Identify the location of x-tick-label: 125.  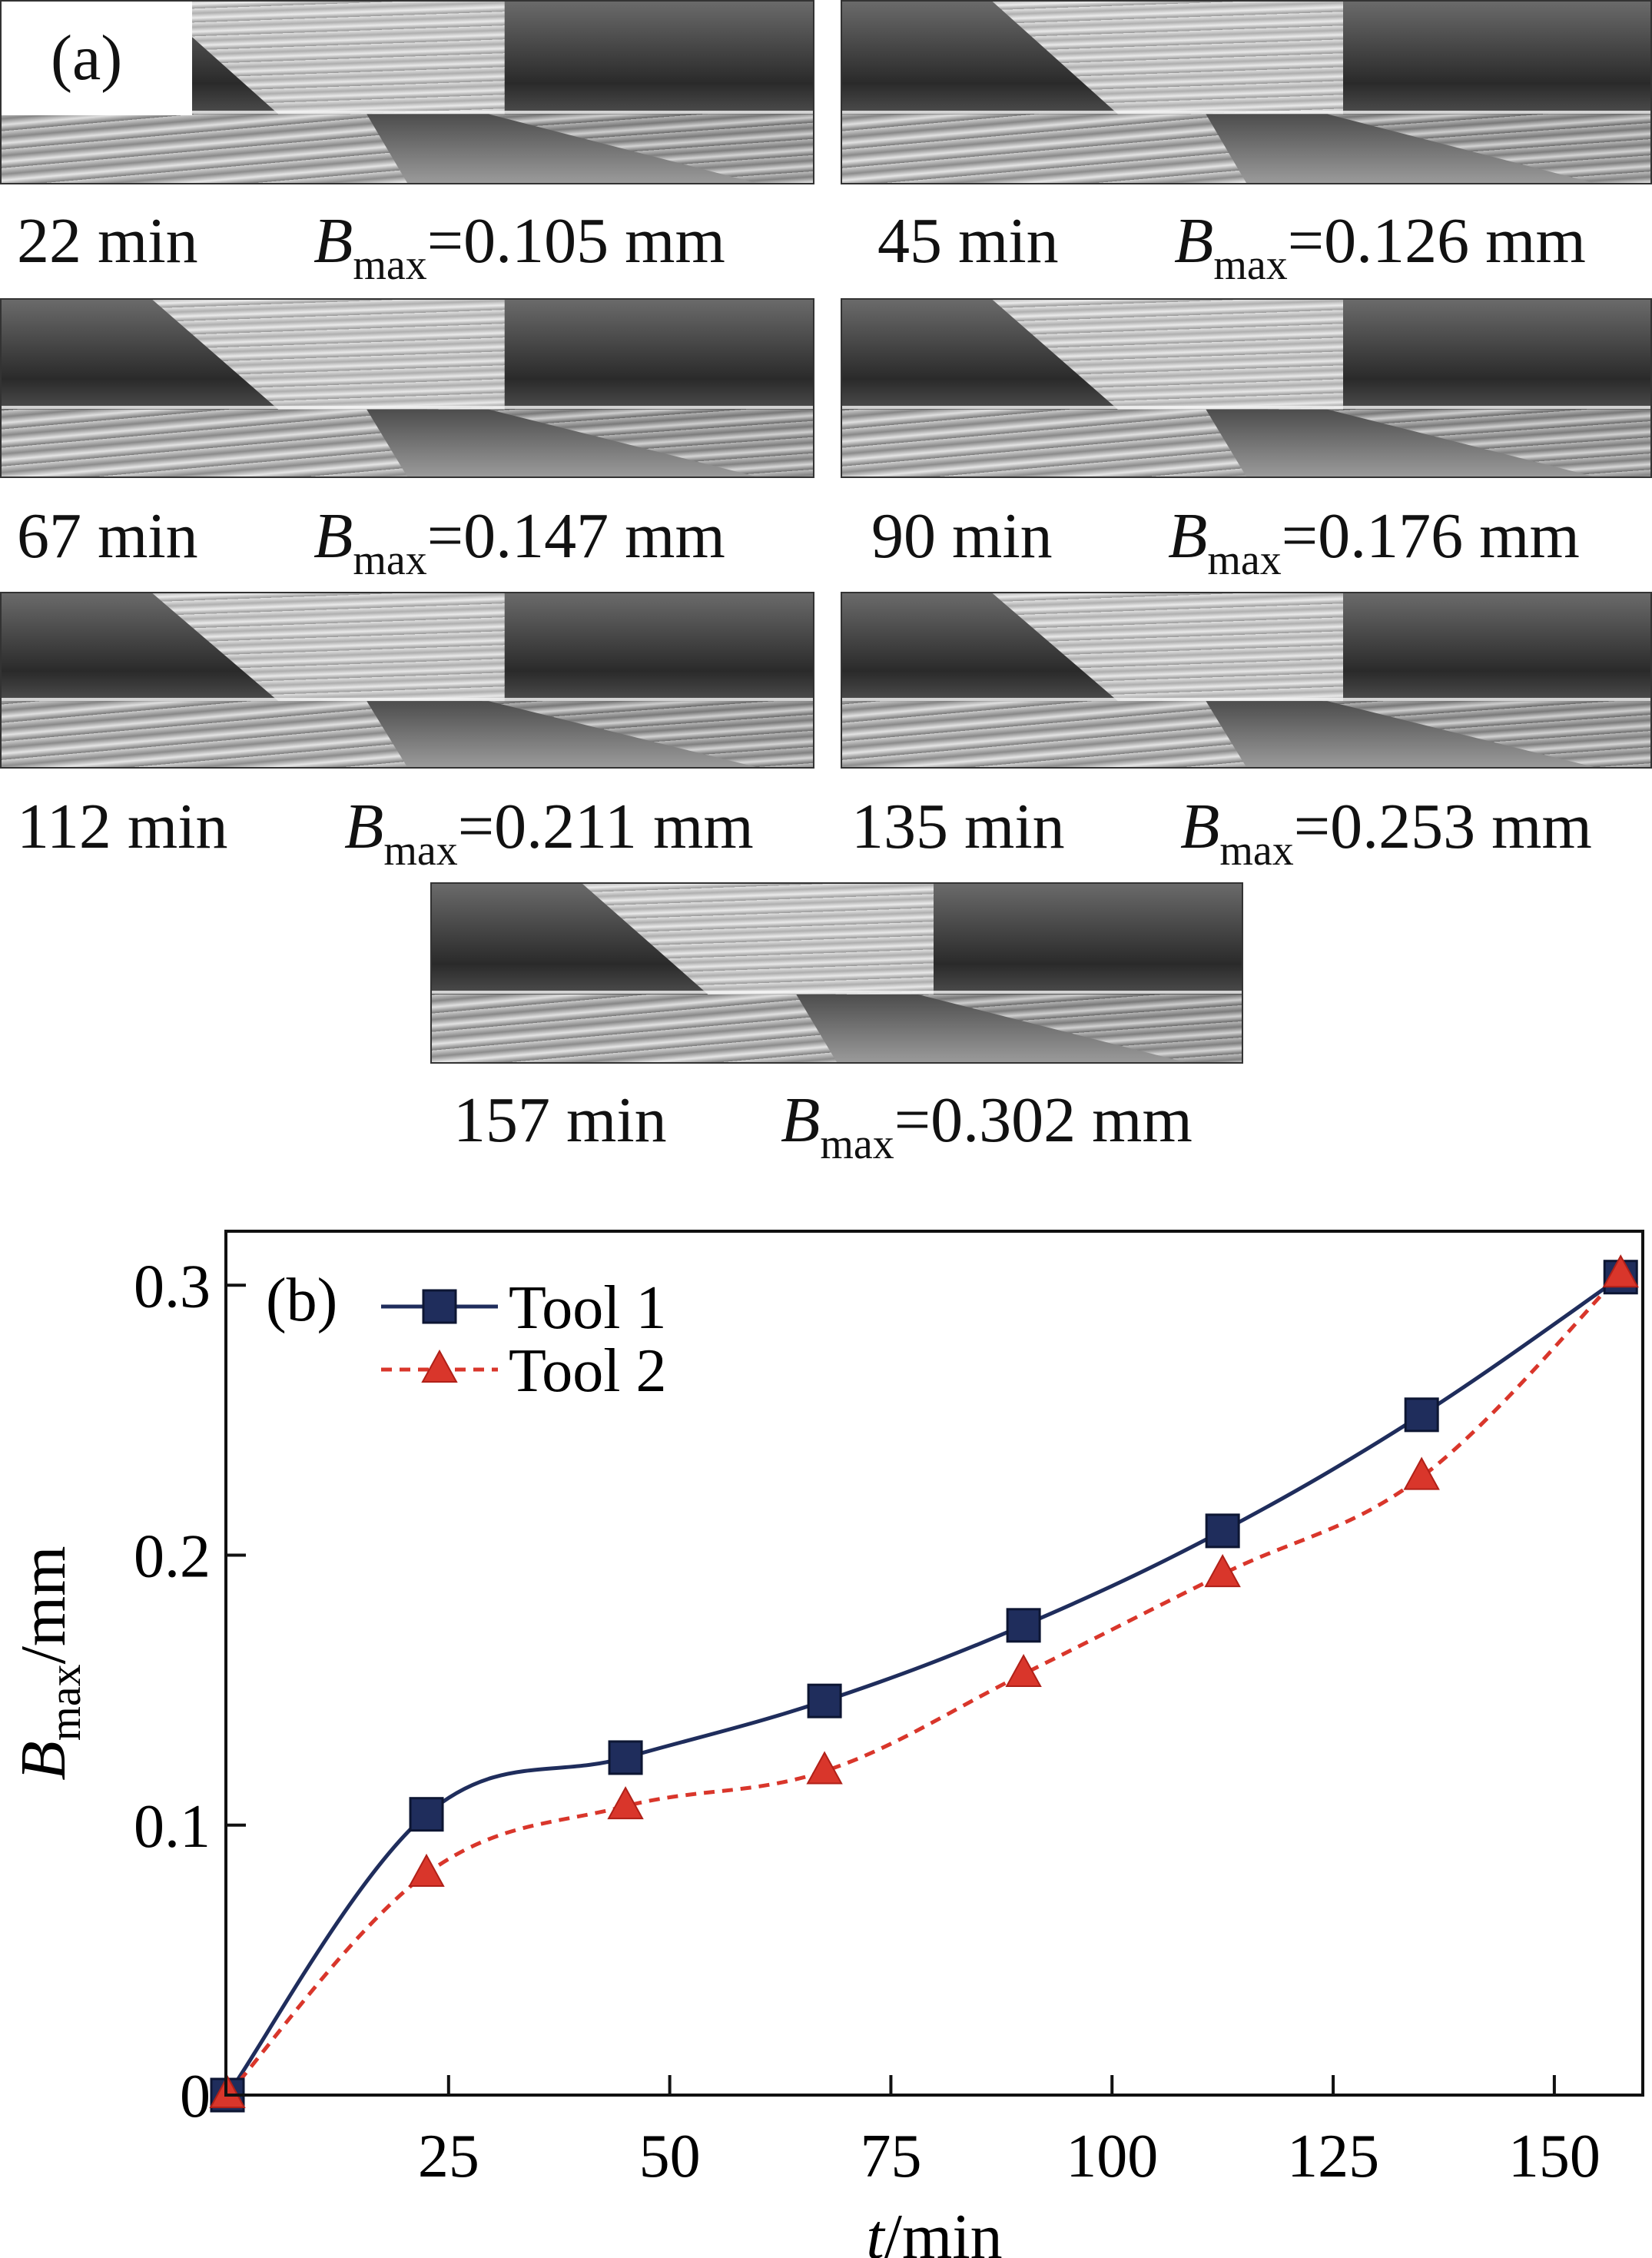
(1333, 2156).